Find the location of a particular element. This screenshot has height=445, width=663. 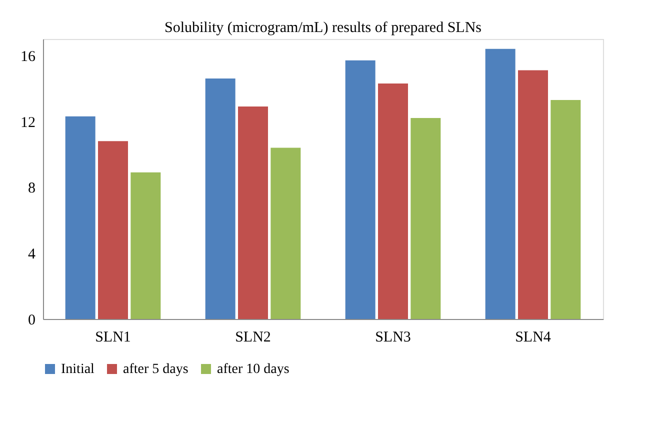

legend-label: Initial is located at coordinates (78, 369).